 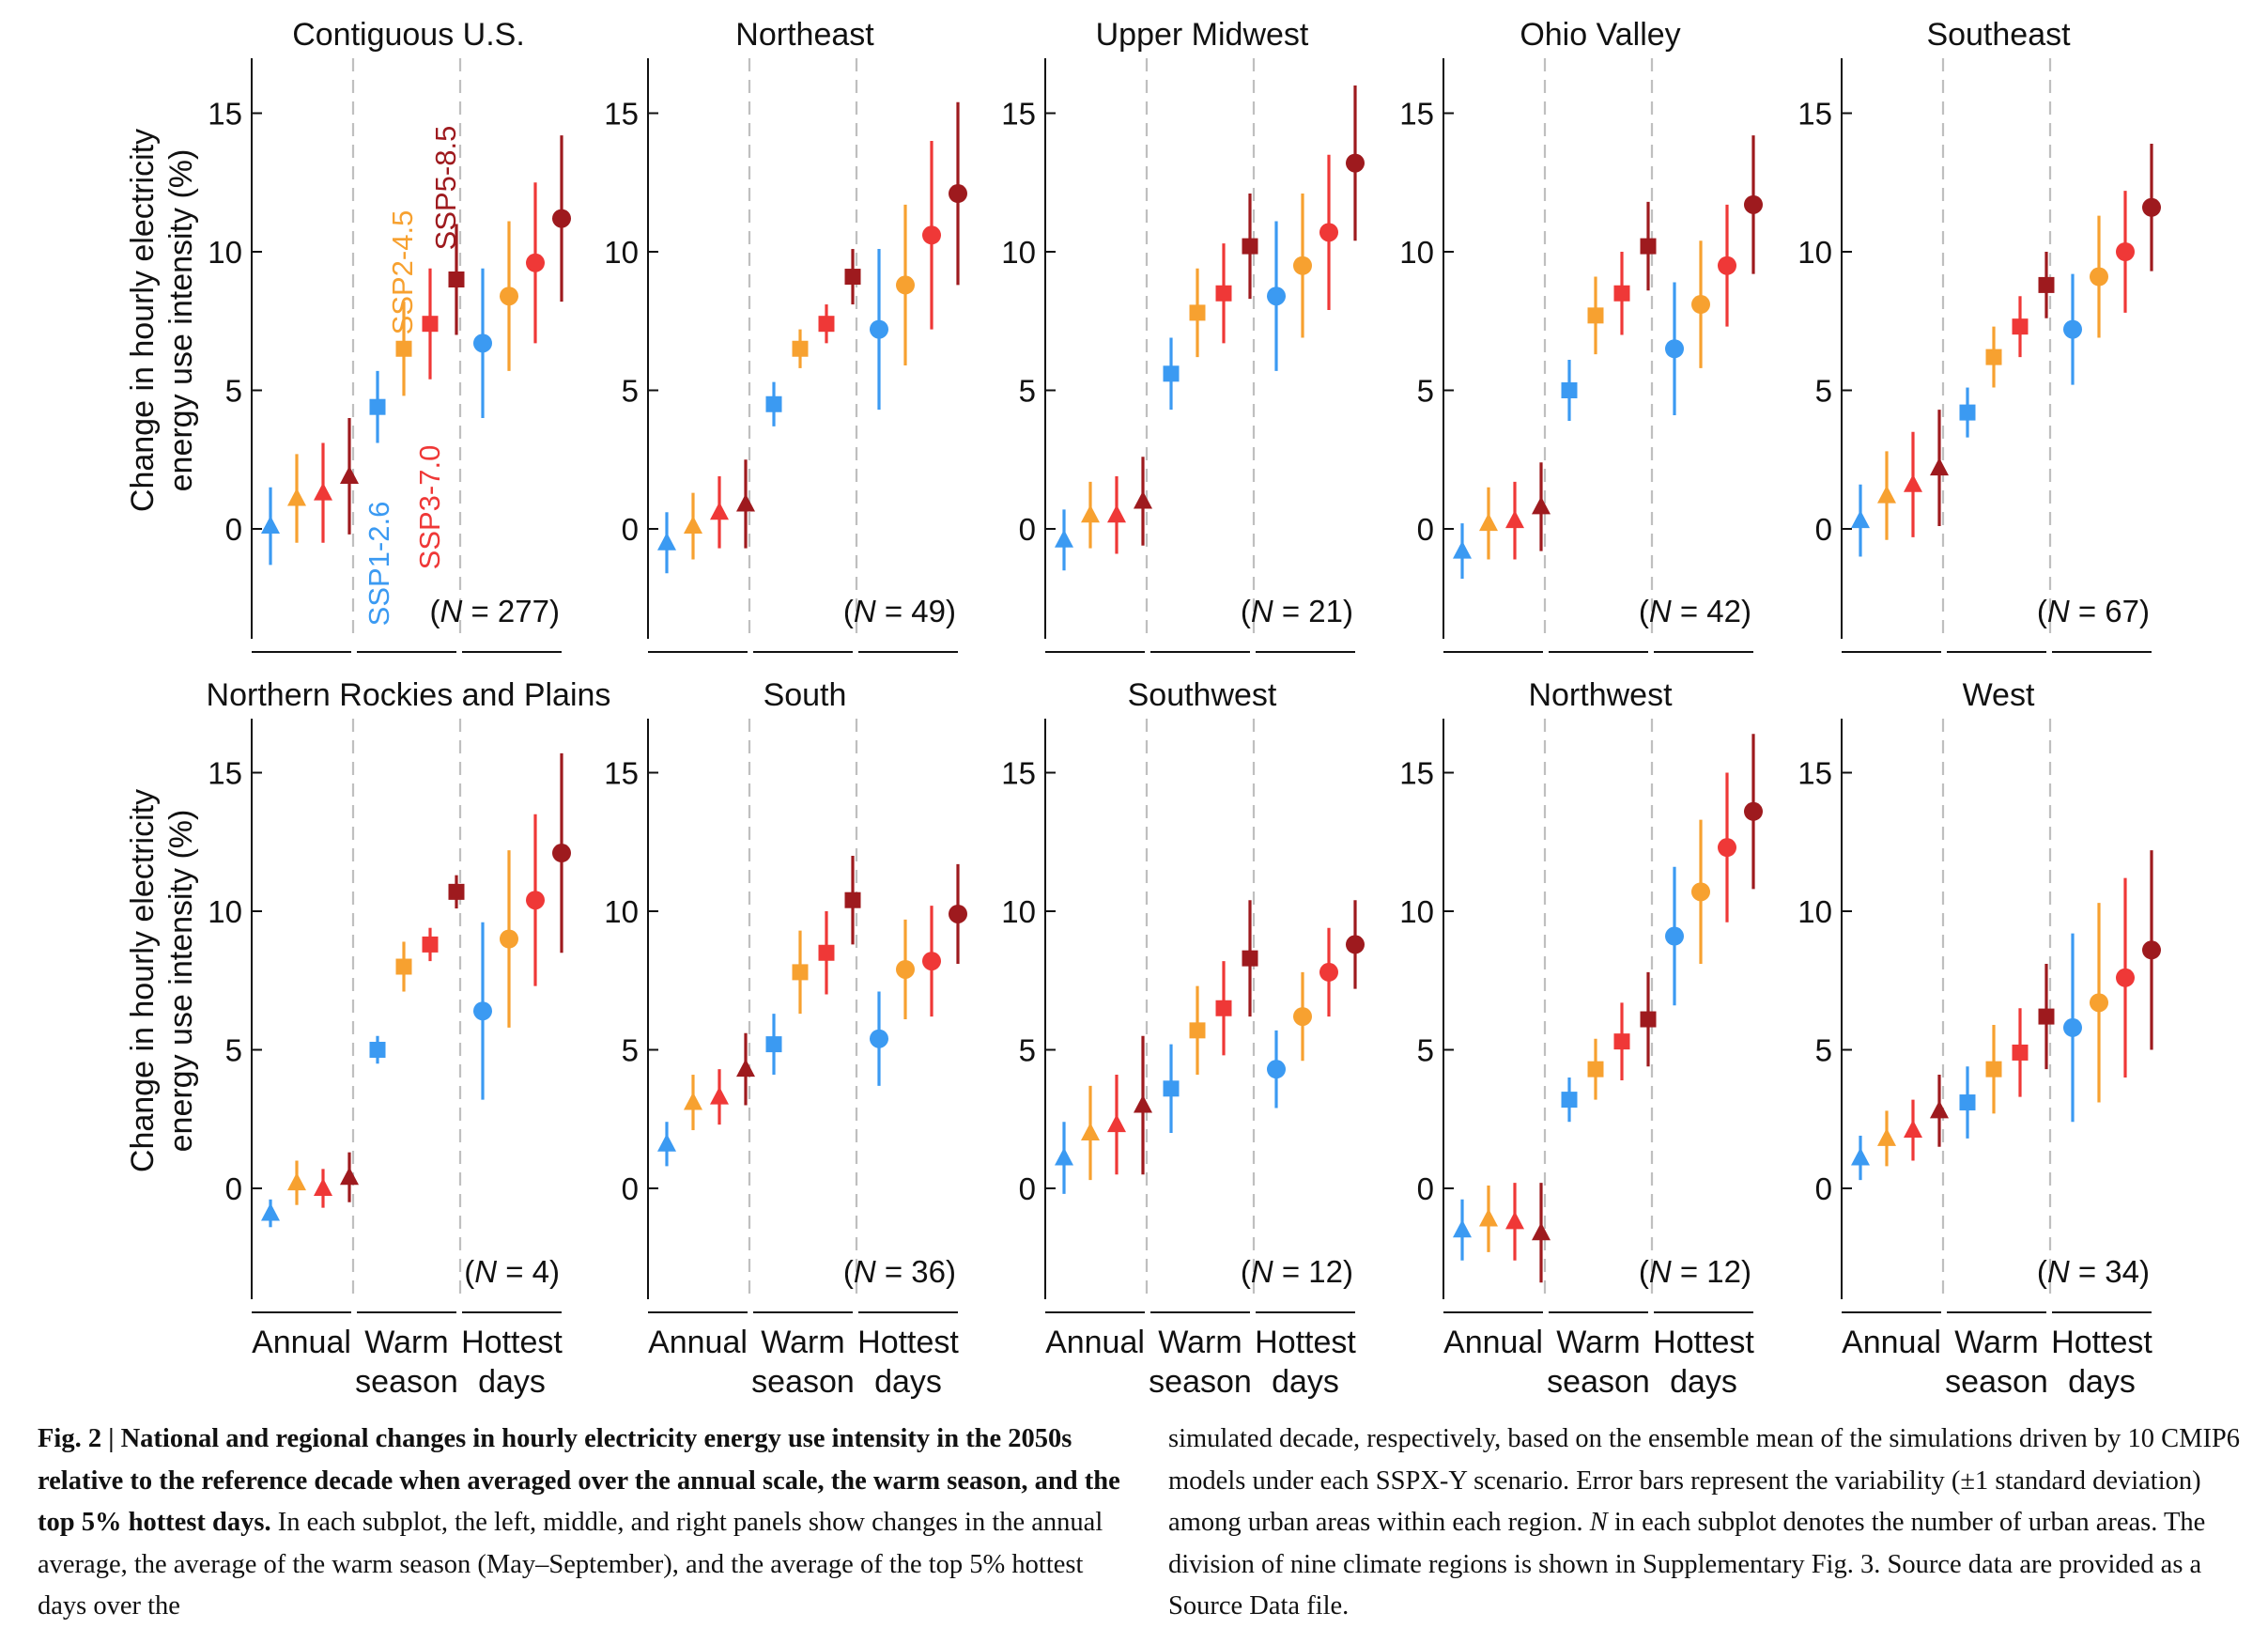 What do you see at coordinates (2093, 611) in the screenshot?
I see `n-count-label: (N = 67)` at bounding box center [2093, 611].